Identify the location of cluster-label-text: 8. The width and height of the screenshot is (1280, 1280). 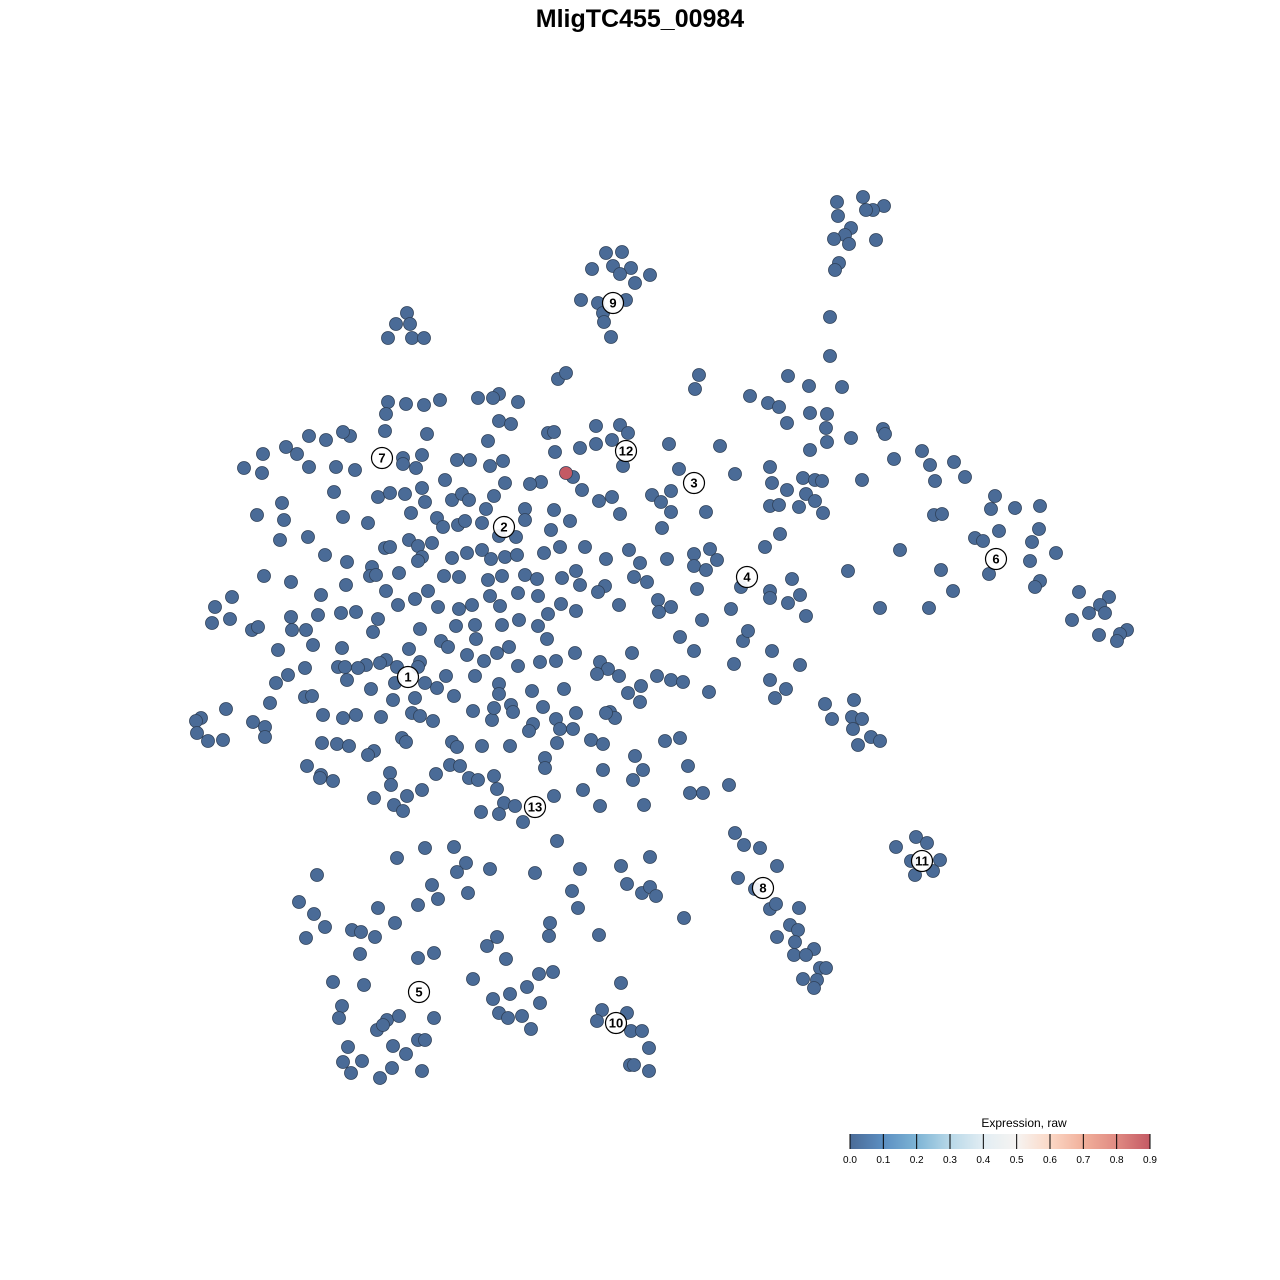
(762, 888).